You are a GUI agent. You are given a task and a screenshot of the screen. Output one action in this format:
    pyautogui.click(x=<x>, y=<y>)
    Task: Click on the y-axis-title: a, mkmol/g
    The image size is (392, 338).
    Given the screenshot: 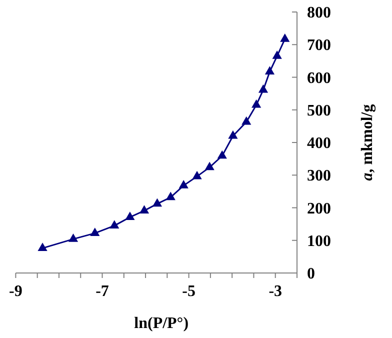 What is the action you would take?
    pyautogui.click(x=367, y=142)
    